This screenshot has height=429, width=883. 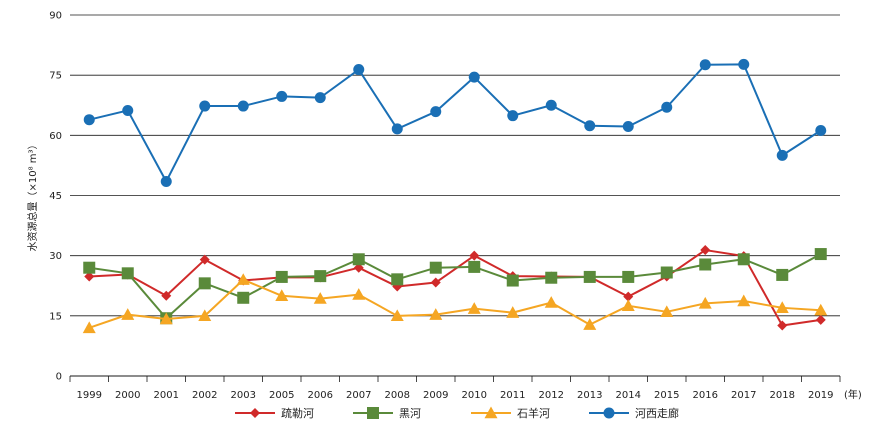 What do you see at coordinates (820, 395) in the screenshot?
I see `x-tick-label: 2019` at bounding box center [820, 395].